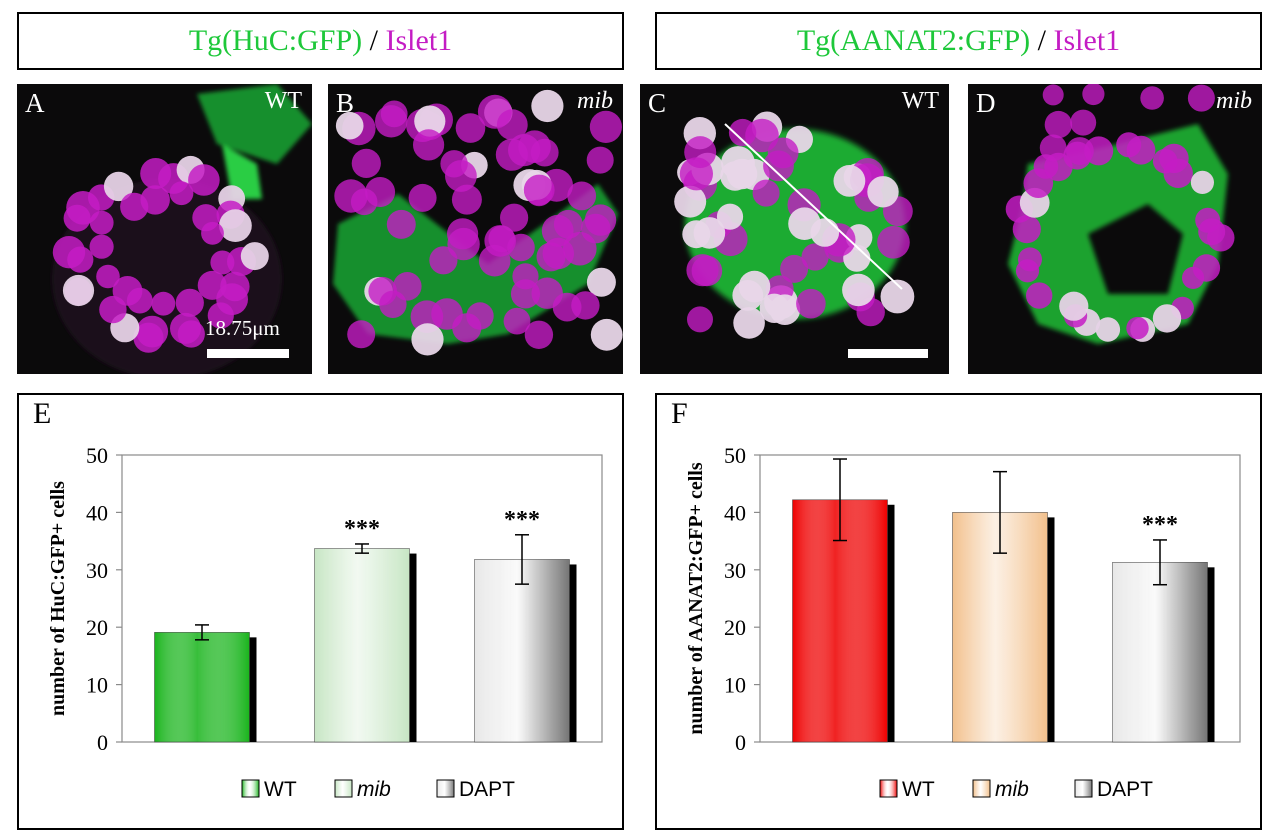  What do you see at coordinates (1042, 40) in the screenshot?
I see `header-right-sep: /` at bounding box center [1042, 40].